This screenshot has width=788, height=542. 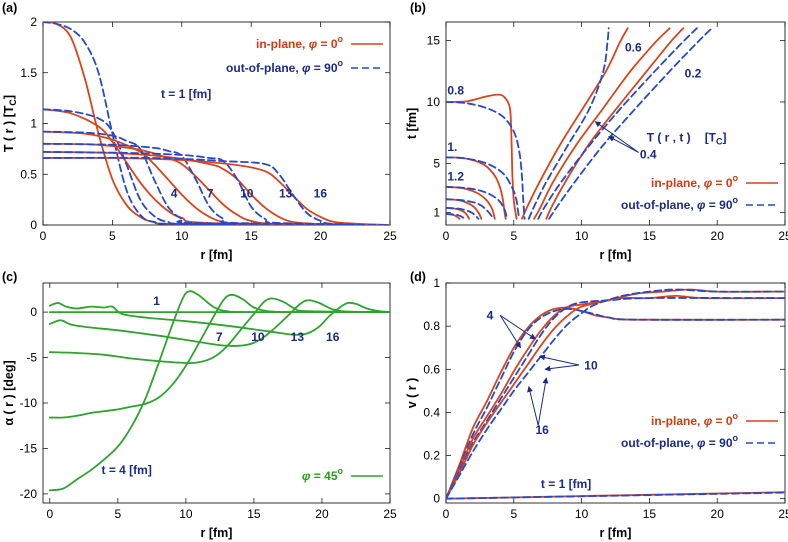 I want to click on annotation-label: 1, so click(x=156, y=301).